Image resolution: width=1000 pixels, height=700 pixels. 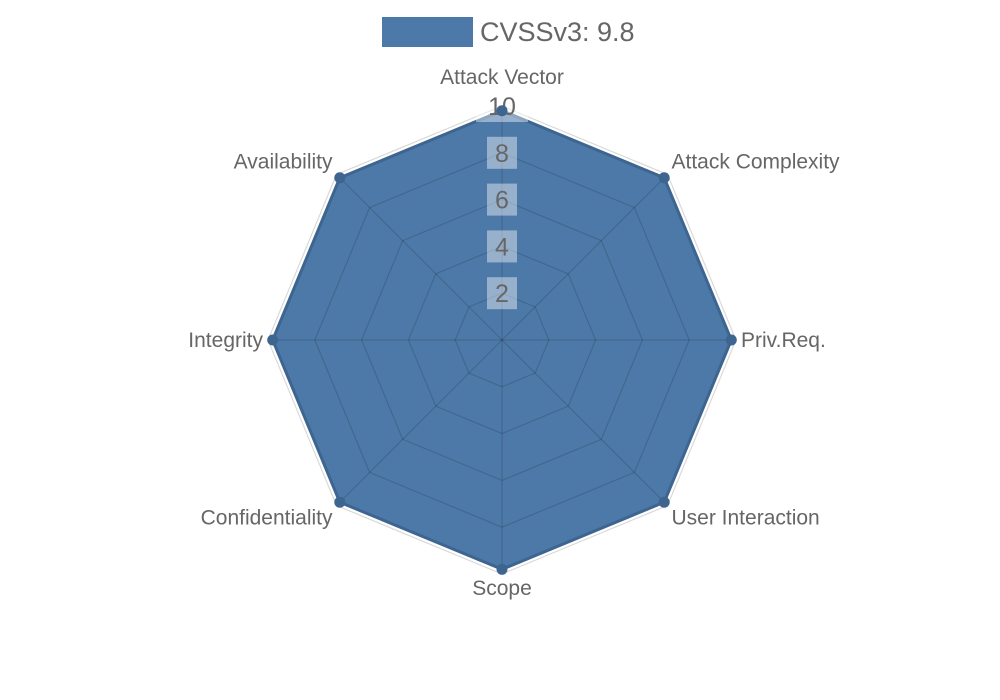 What do you see at coordinates (225, 340) in the screenshot?
I see `axis-label: Integrity` at bounding box center [225, 340].